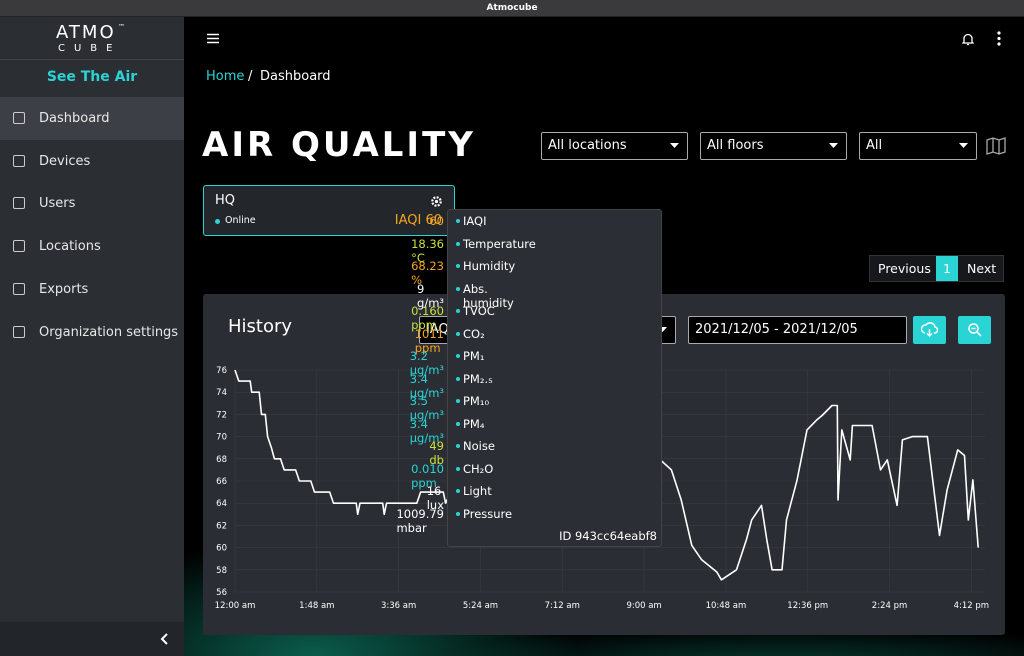 Image resolution: width=1024 pixels, height=656 pixels. I want to click on collapse-bar, so click(92, 639).